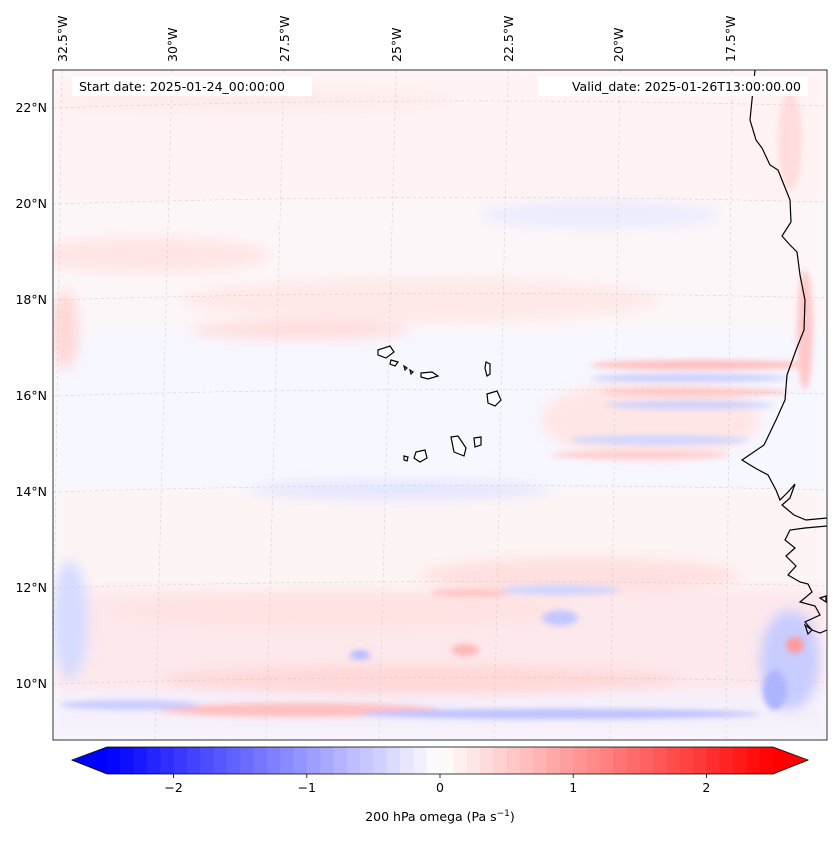 This screenshot has height=843, width=837. Describe the element at coordinates (31, 203) in the screenshot. I see `lat-label: 20°N` at that location.